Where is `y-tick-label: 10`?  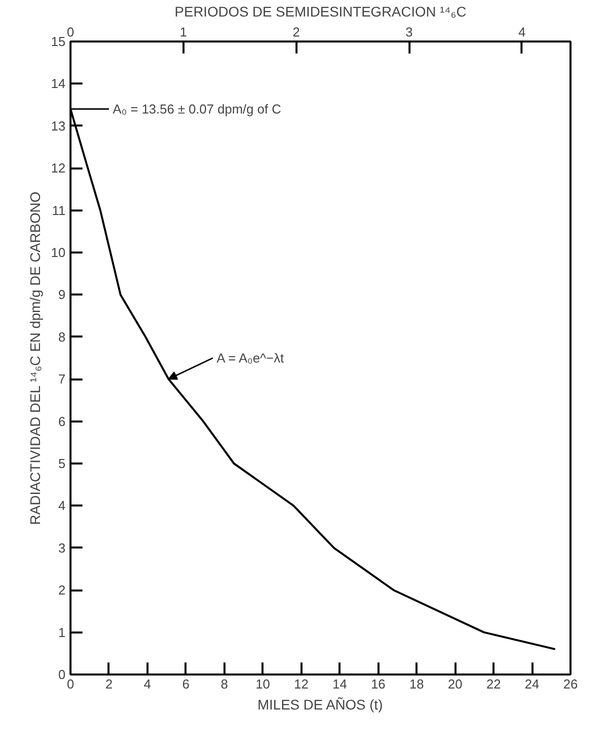 y-tick-label: 10 is located at coordinates (58, 252).